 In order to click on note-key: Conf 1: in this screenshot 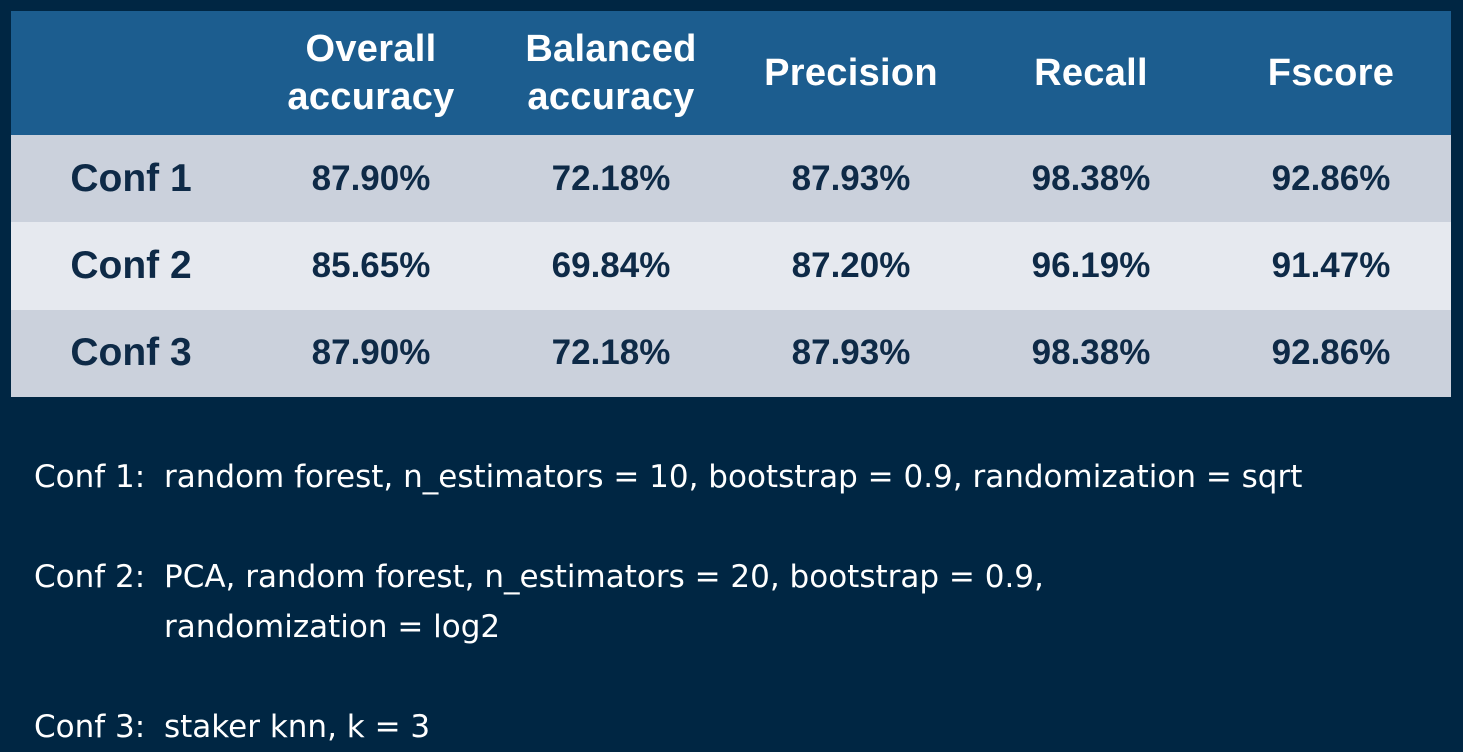, I will do `click(90, 477)`.